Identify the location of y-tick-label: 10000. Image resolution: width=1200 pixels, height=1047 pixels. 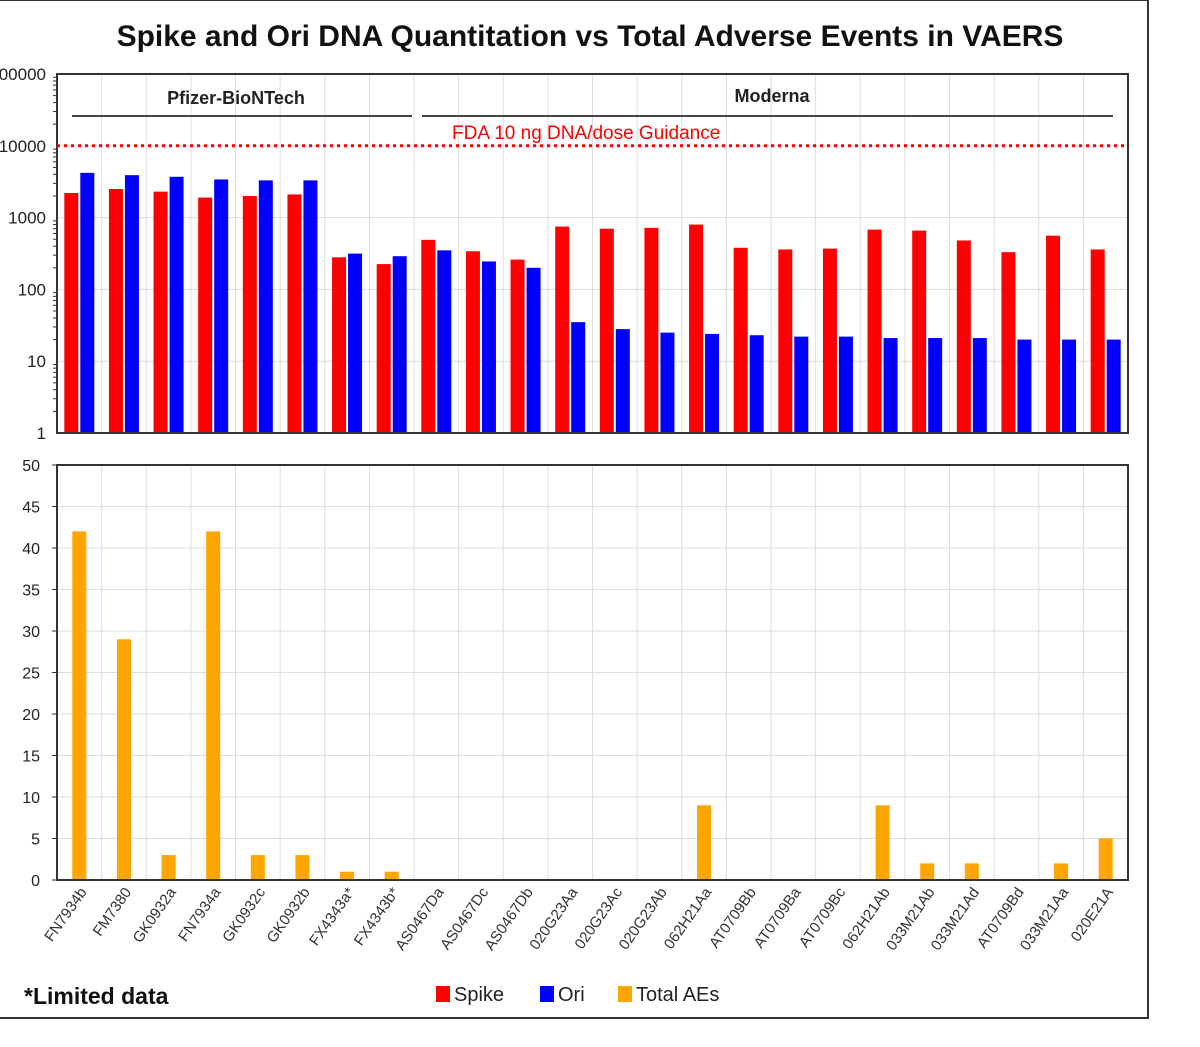
(23, 146).